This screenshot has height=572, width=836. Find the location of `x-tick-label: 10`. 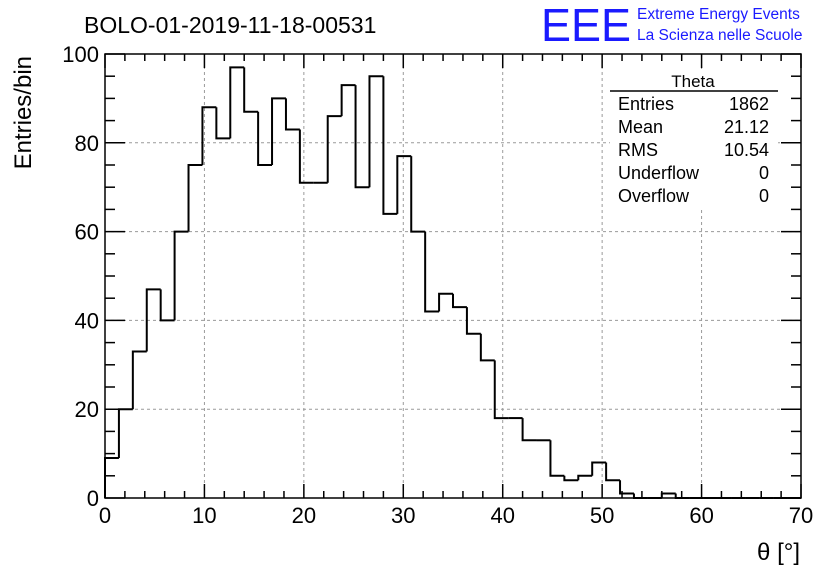

x-tick-label: 10 is located at coordinates (204, 515).